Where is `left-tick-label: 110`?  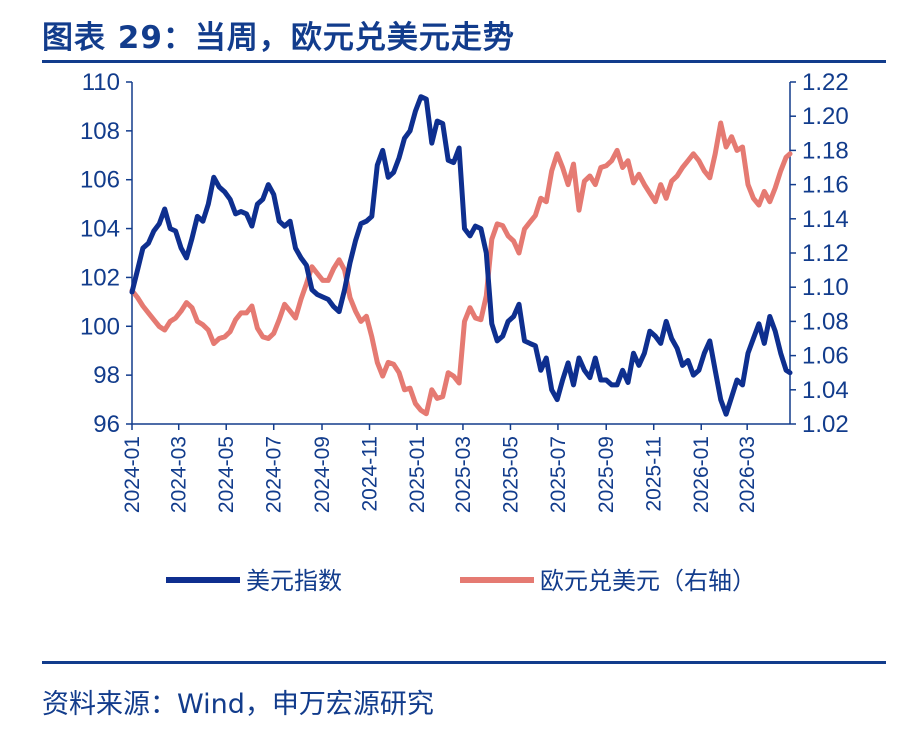 left-tick-label: 110 is located at coordinates (101, 82).